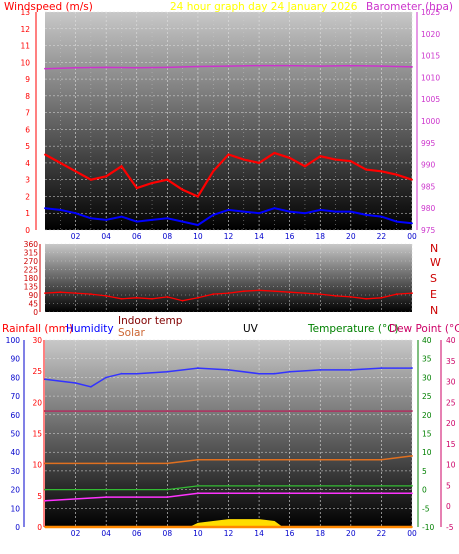  I want to click on p1-xtick-14: 14, so click(259, 236).